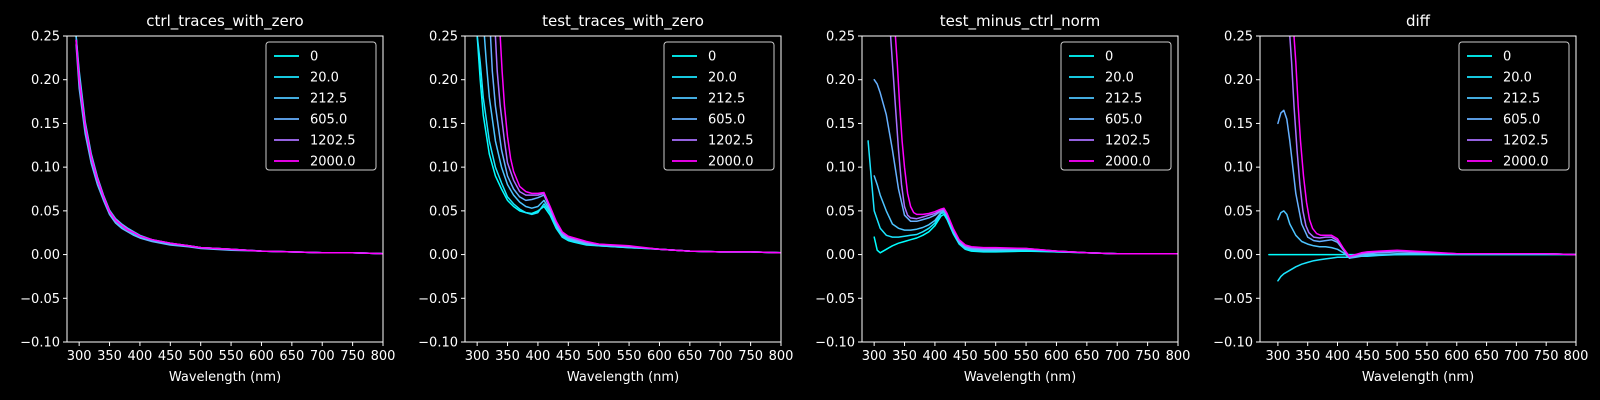  What do you see at coordinates (1022, 197) in the screenshot?
I see `series-line-20.0` at bounding box center [1022, 197].